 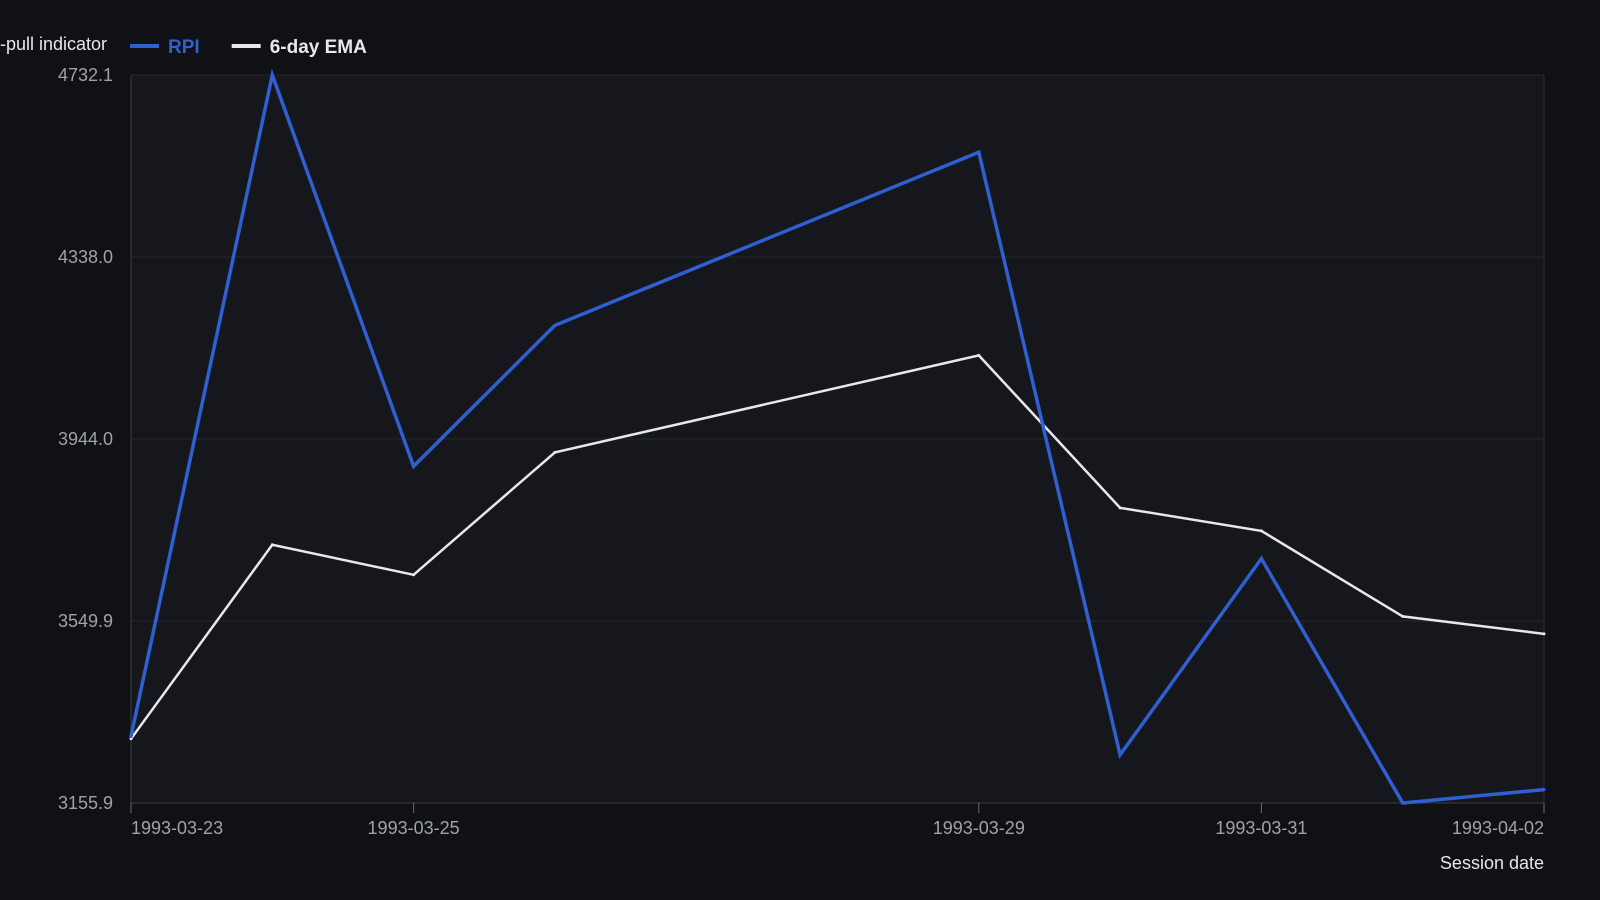 I want to click on x-axis-title: Session date, so click(x=1492, y=863).